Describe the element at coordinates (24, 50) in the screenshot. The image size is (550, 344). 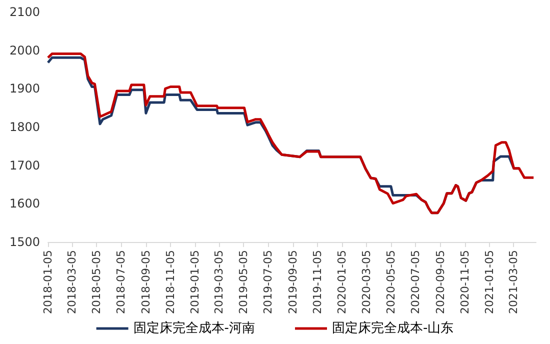
I see `y-tick-label: 2000` at that location.